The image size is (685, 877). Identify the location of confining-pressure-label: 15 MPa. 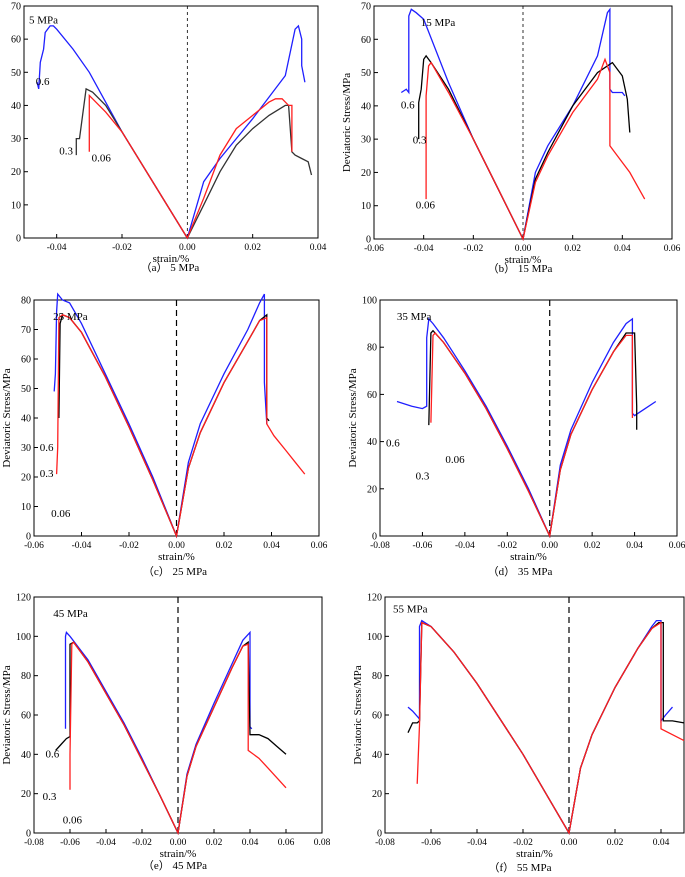
(438, 23).